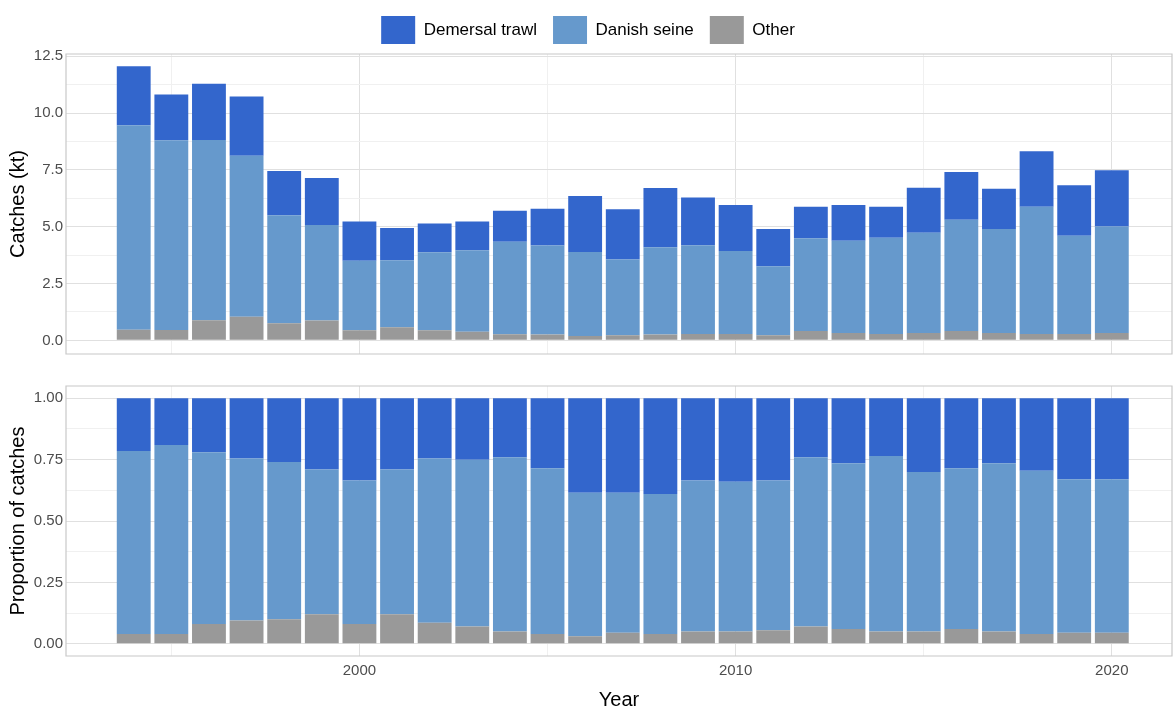 This screenshot has width=1174, height=718. Describe the element at coordinates (644, 29) in the screenshot. I see `legend-label: Danish seine` at that location.